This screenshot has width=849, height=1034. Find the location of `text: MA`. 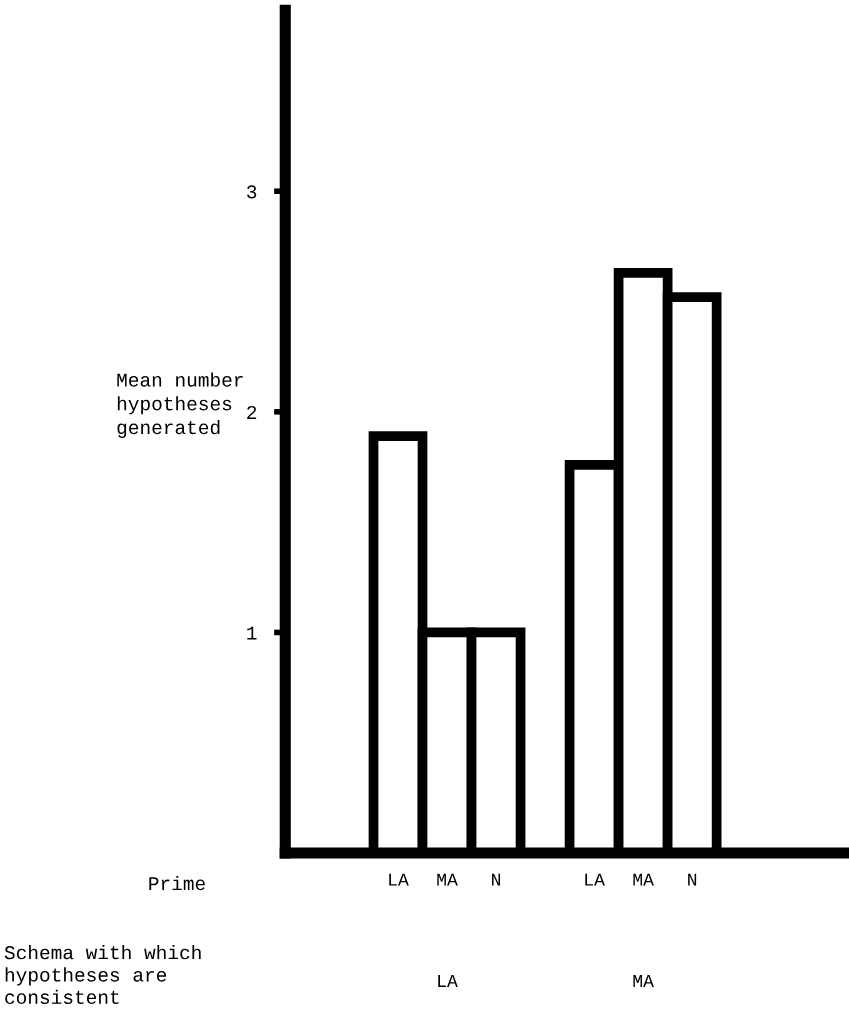

text: MA is located at coordinates (643, 980).